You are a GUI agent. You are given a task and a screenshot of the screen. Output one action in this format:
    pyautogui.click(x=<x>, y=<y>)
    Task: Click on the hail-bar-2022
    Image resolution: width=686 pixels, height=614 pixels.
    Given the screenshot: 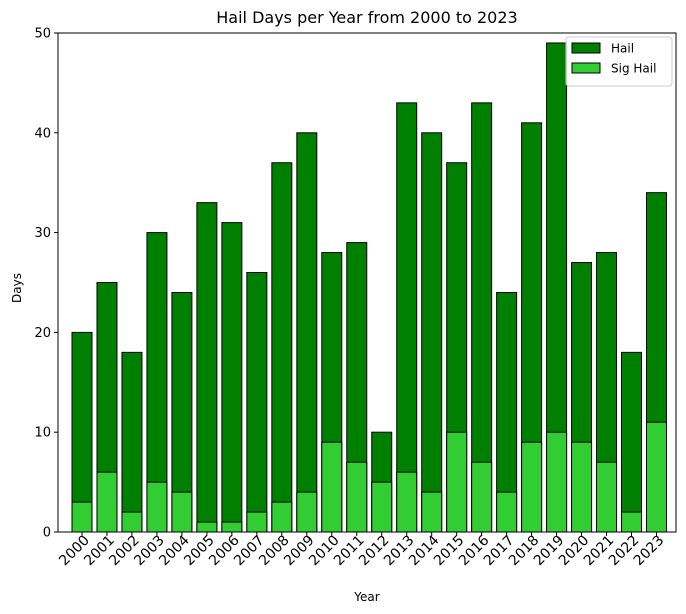 What is the action you would take?
    pyautogui.click(x=632, y=442)
    